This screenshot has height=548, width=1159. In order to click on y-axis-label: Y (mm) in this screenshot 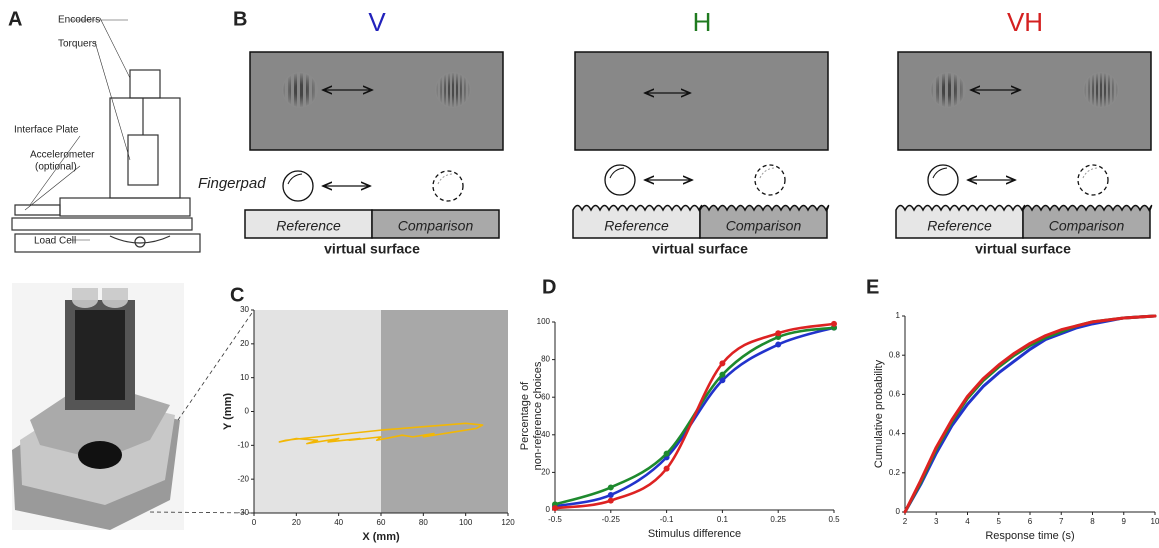, I will do `click(228, 411)`.